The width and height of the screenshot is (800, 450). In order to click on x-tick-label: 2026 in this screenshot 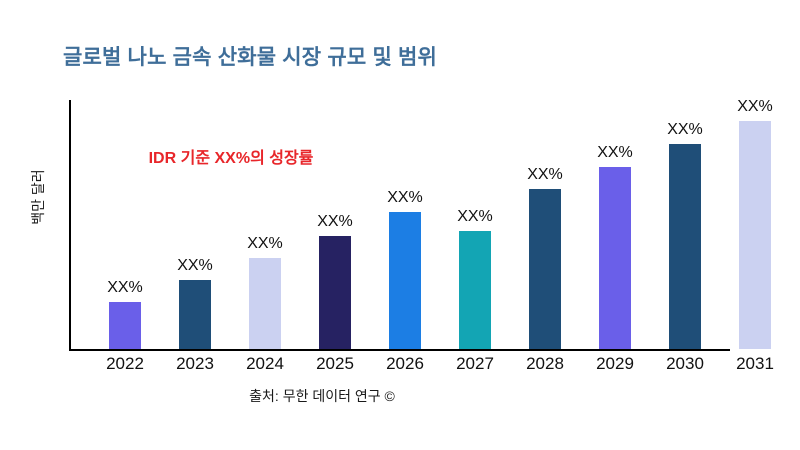, I will do `click(405, 363)`.